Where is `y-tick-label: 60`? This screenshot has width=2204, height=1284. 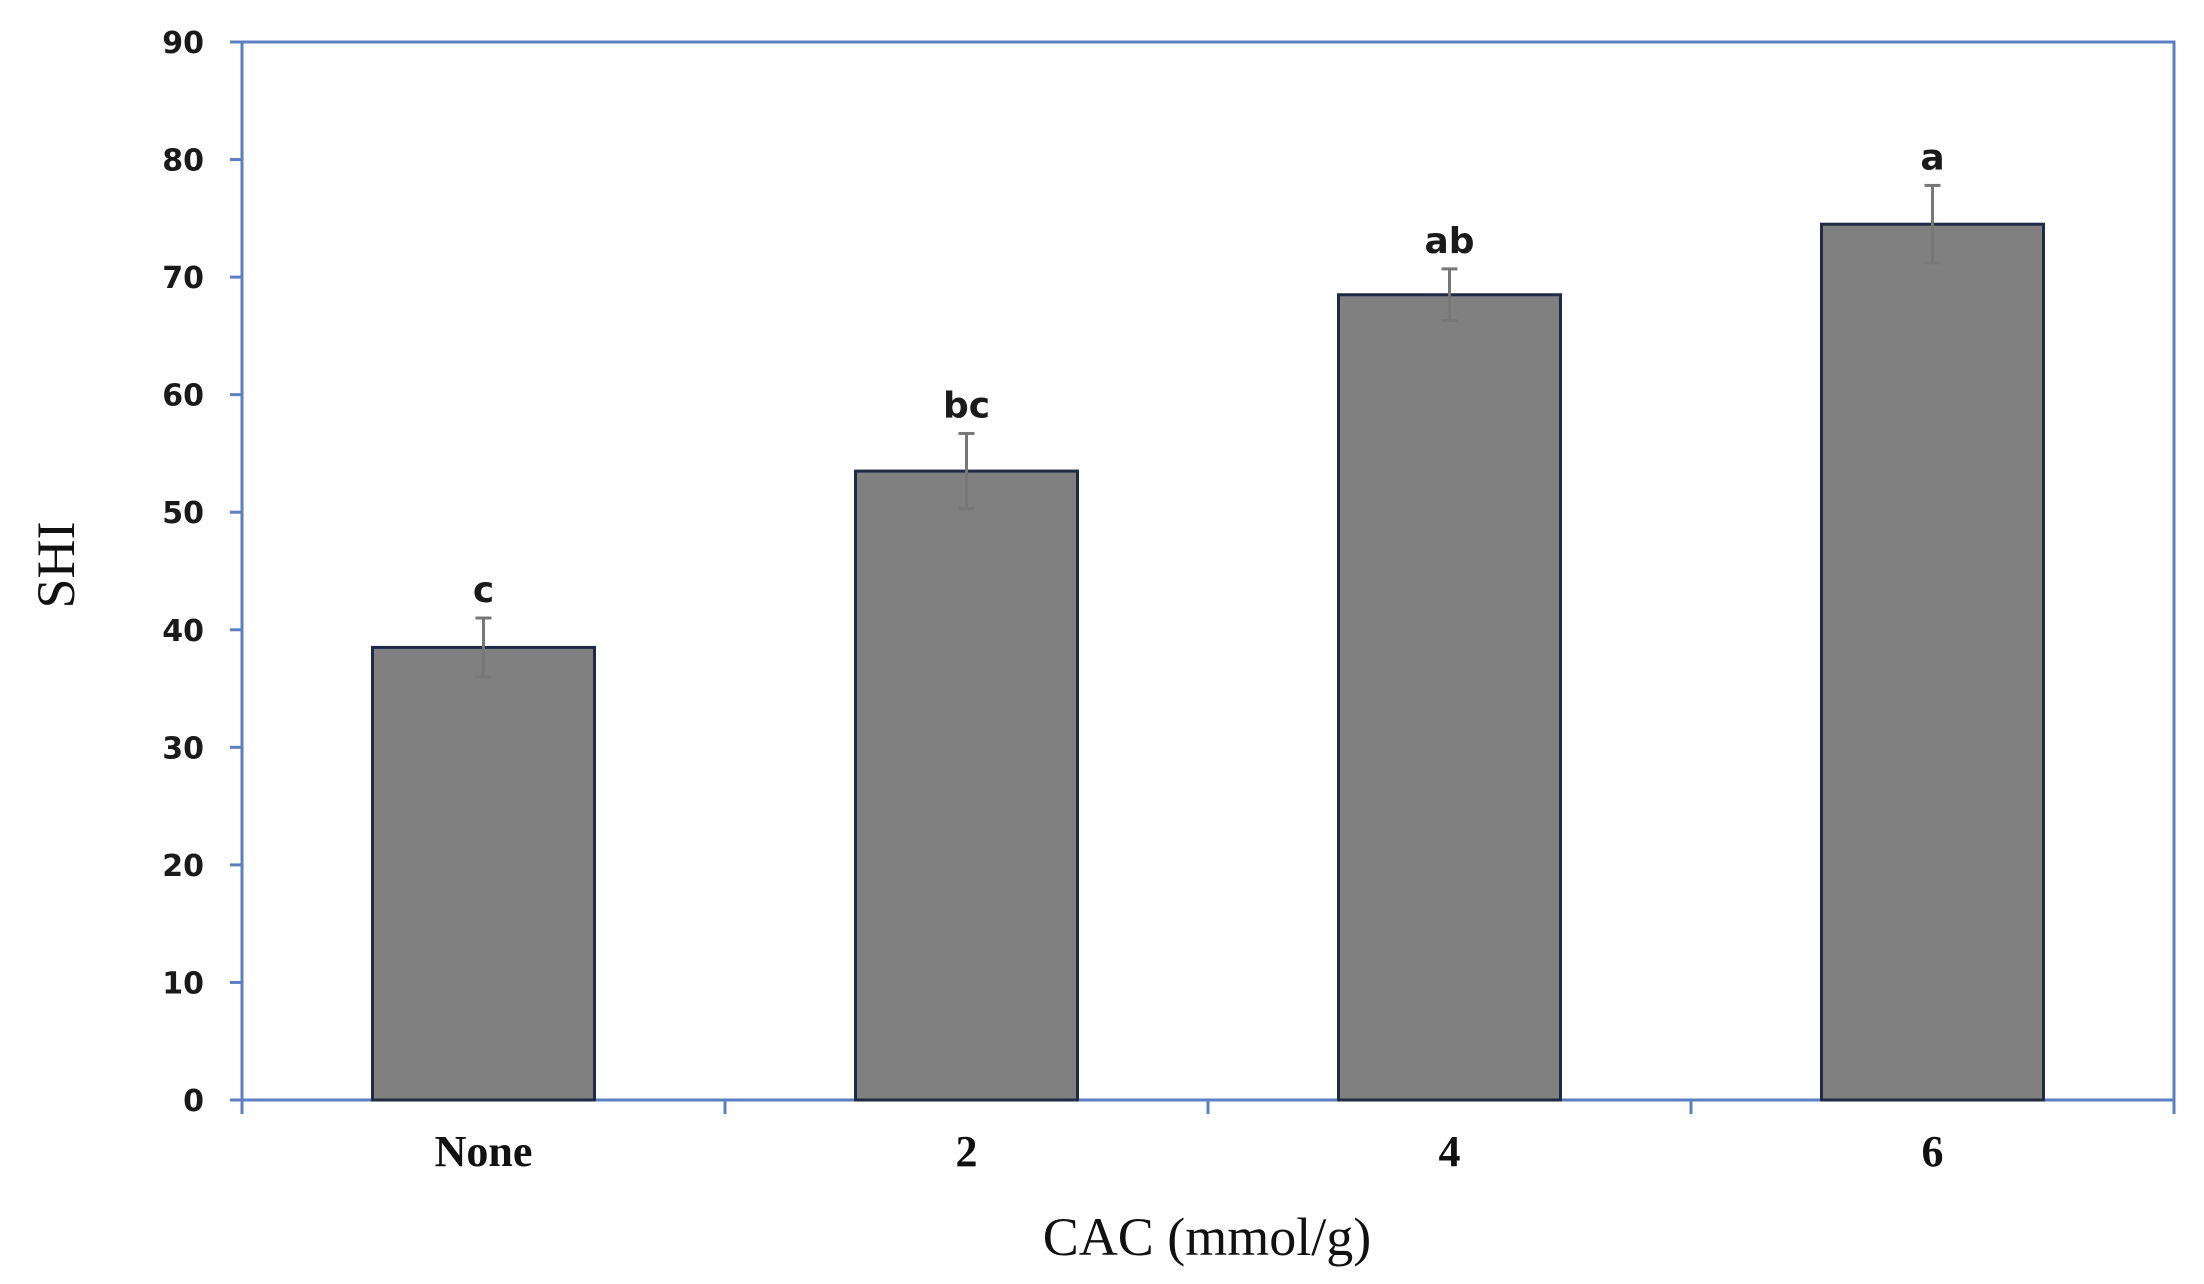
y-tick-label: 60 is located at coordinates (183, 396).